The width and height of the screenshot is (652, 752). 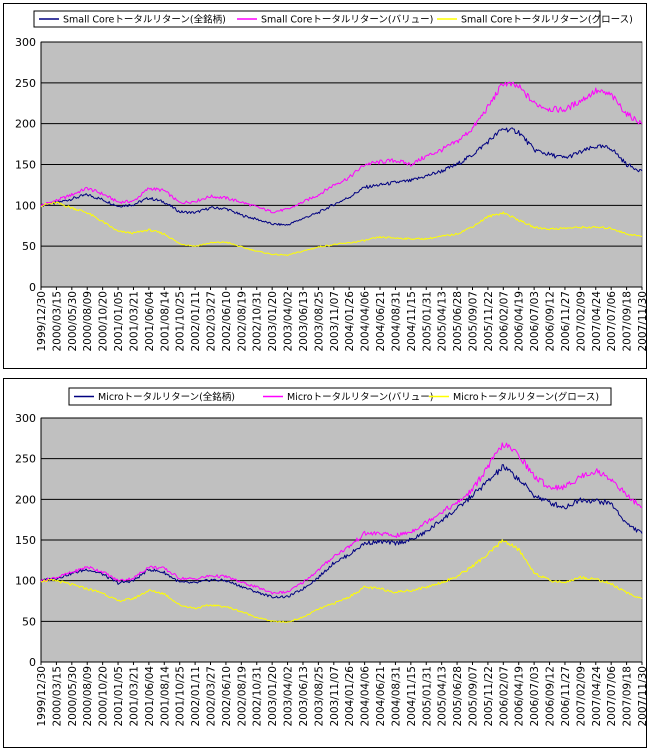 What do you see at coordinates (551, 321) in the screenshot?
I see `x-tick-label: 2006/09/12` at bounding box center [551, 321].